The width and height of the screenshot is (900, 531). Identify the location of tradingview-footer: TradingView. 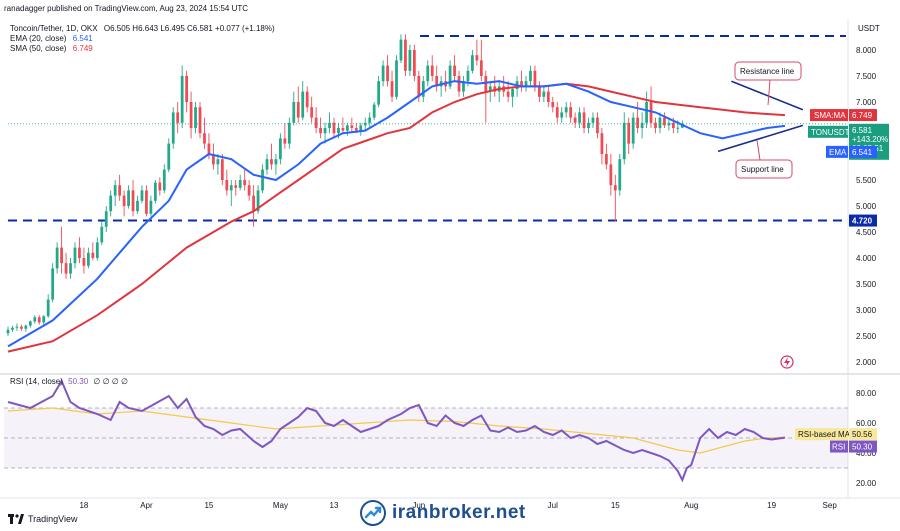
(43, 519).